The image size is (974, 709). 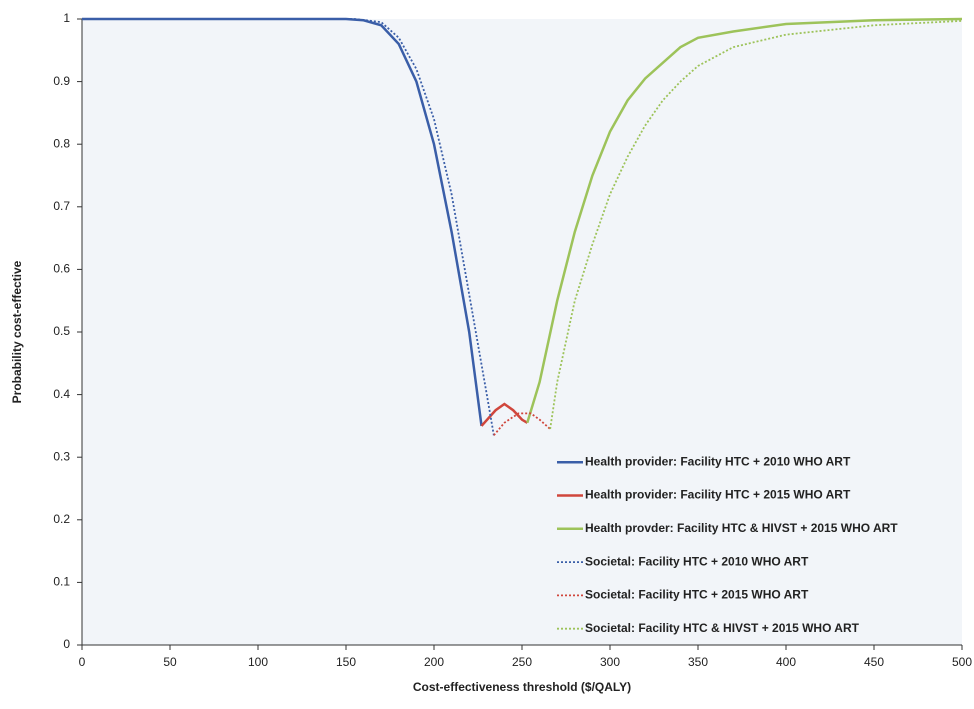 What do you see at coordinates (522, 687) in the screenshot?
I see `x-axis-label: Cost-effectiveness threshold ($/QALY)` at bounding box center [522, 687].